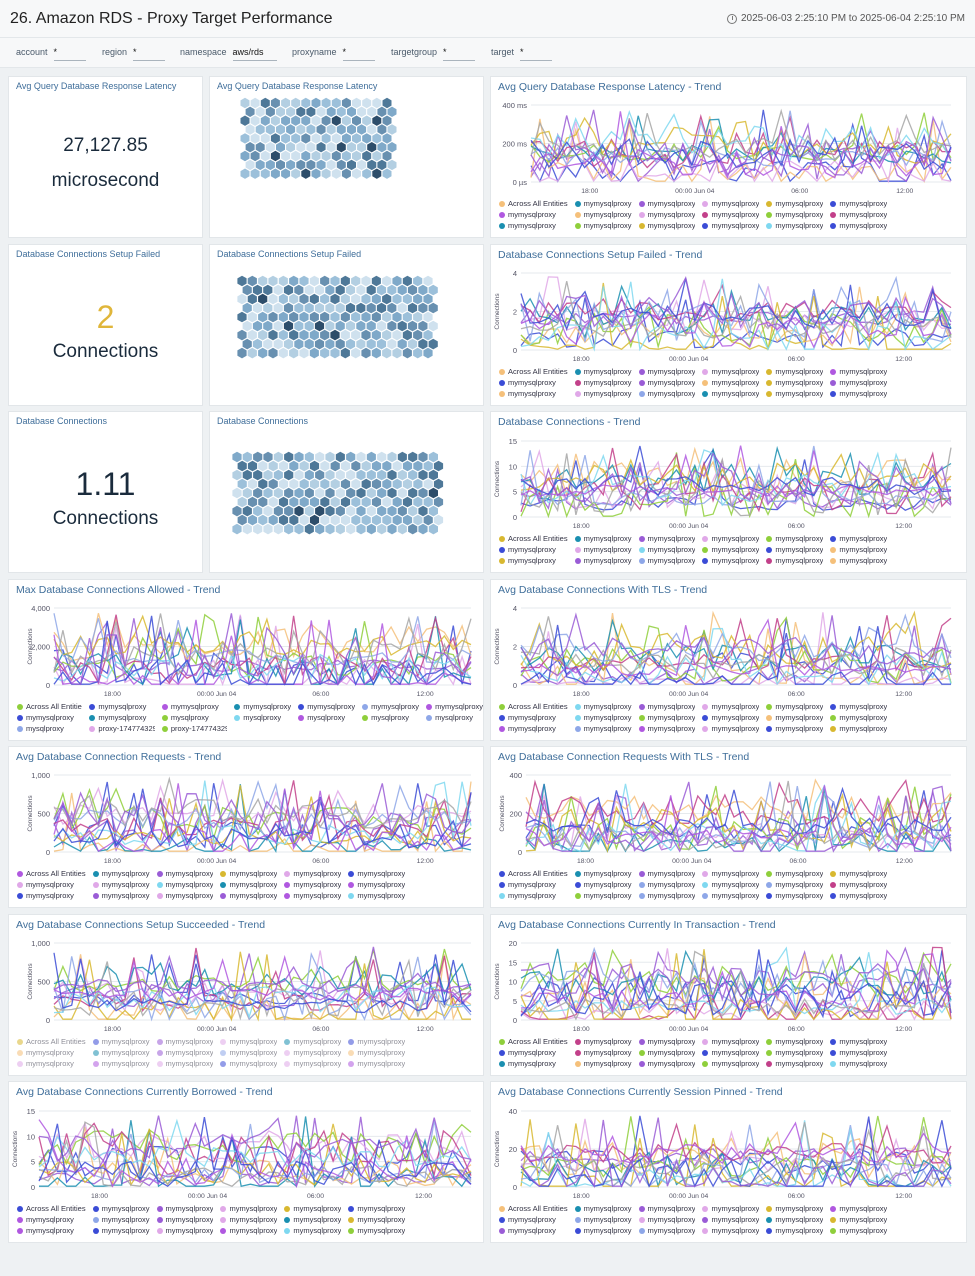  Describe the element at coordinates (134, 54) in the screenshot. I see `filter-region: region *` at that location.